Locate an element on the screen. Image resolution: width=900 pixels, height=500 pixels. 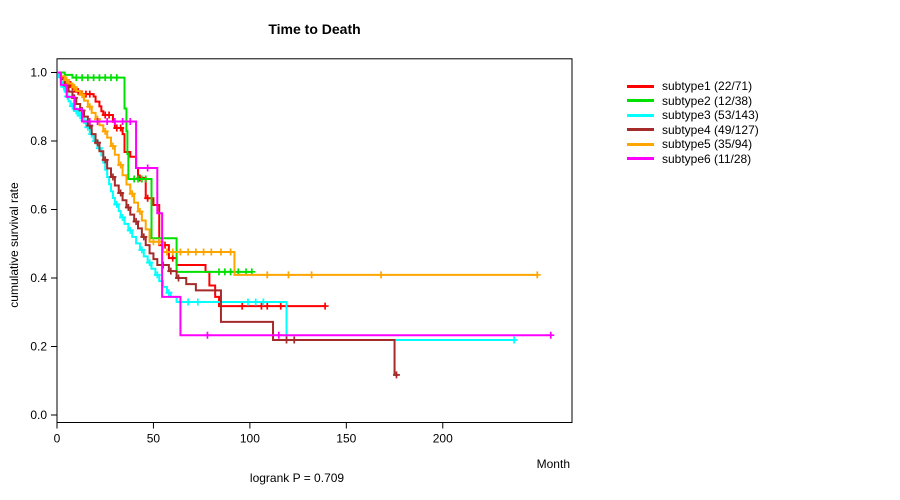
legend-item-subtype1: subtype1 (22/71) is located at coordinates (693, 86).